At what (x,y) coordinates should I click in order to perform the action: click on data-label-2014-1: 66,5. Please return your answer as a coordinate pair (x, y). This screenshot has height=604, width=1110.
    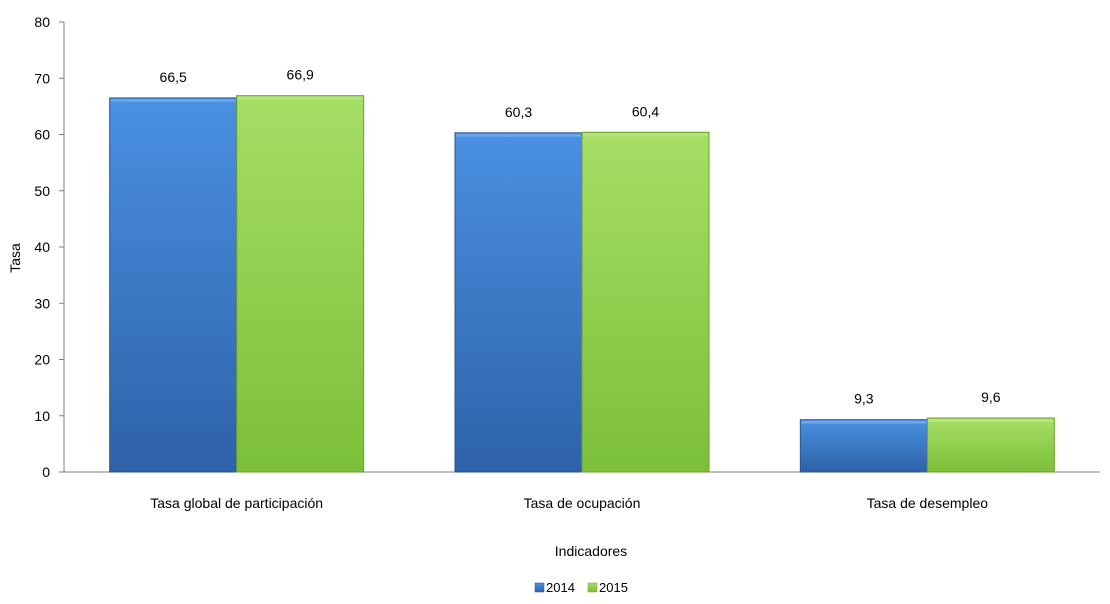
    Looking at the image, I should click on (173, 77).